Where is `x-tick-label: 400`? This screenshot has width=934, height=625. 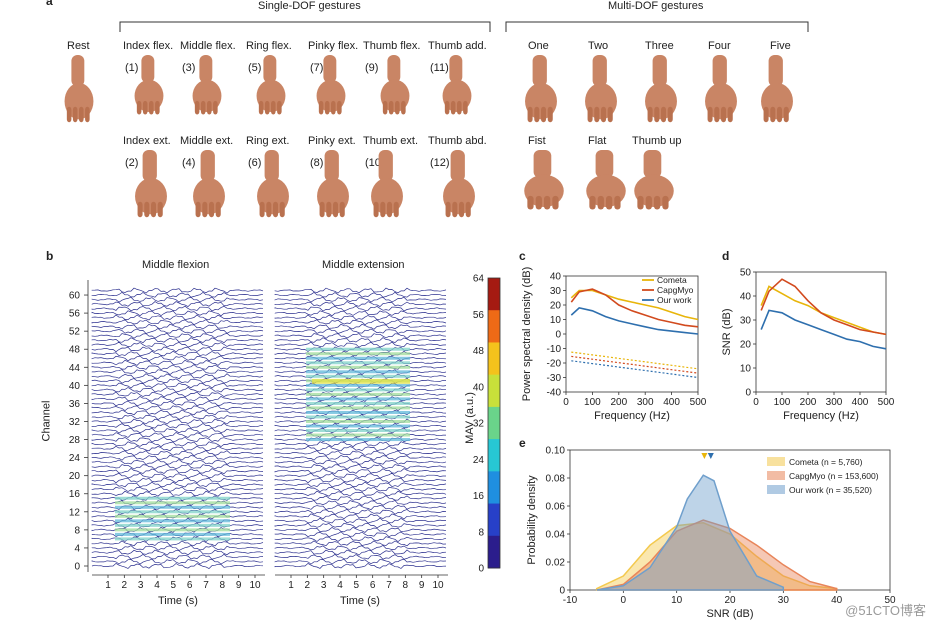
x-tick-label: 400 is located at coordinates (860, 402).